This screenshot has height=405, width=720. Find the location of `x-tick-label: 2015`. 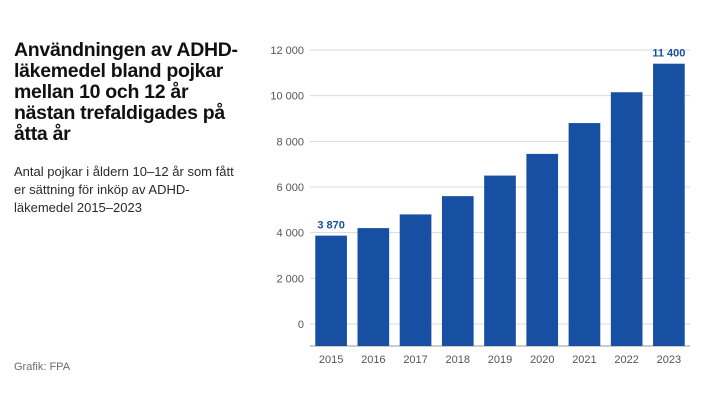

x-tick-label: 2015 is located at coordinates (331, 360).